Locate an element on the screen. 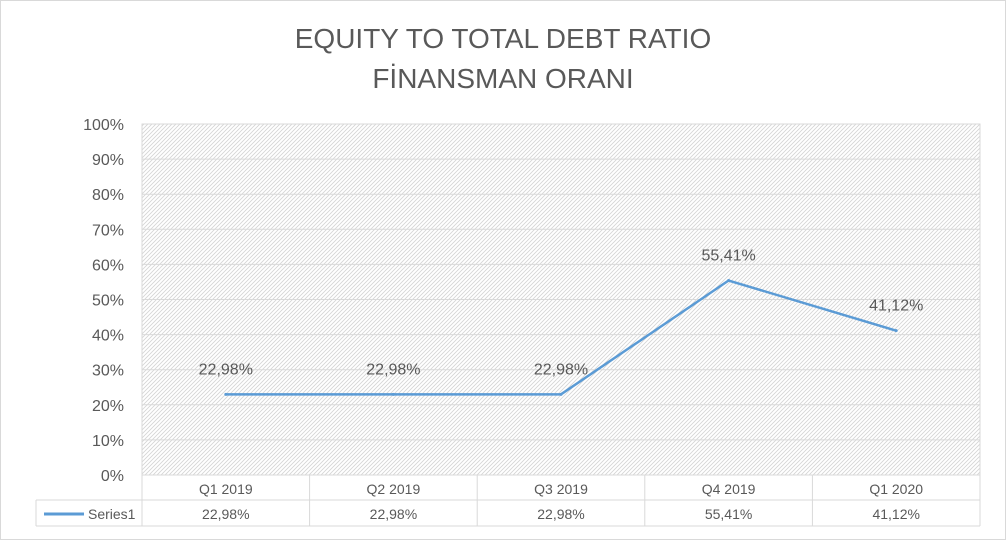 The image size is (1006, 540). x-tick-label: Q3 2019 is located at coordinates (561, 489).